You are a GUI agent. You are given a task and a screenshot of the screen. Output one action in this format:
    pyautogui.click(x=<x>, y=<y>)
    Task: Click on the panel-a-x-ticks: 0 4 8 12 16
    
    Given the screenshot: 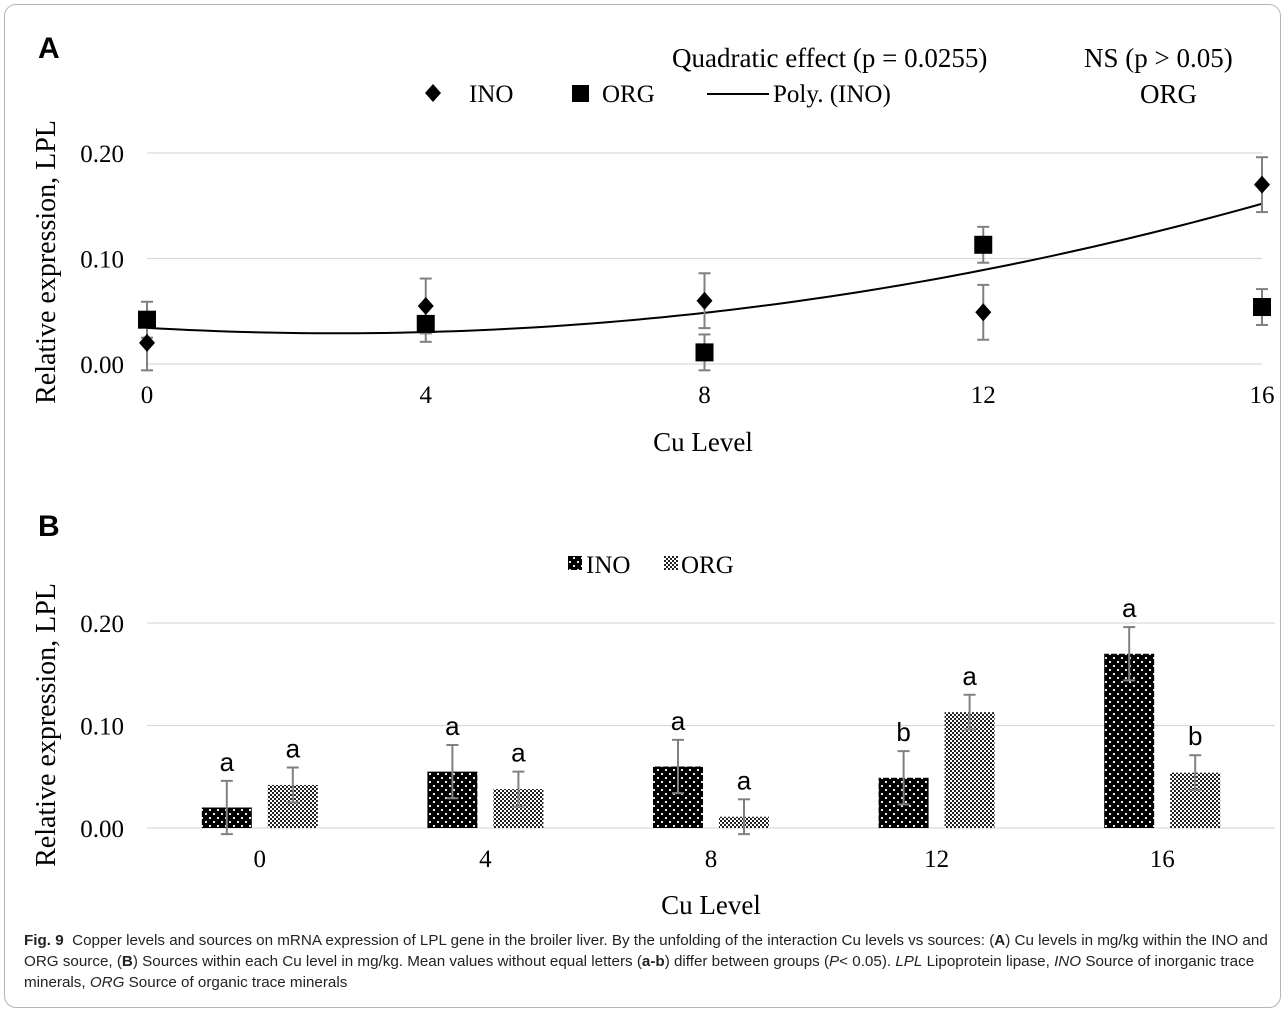 What is the action you would take?
    pyautogui.click(x=708, y=395)
    